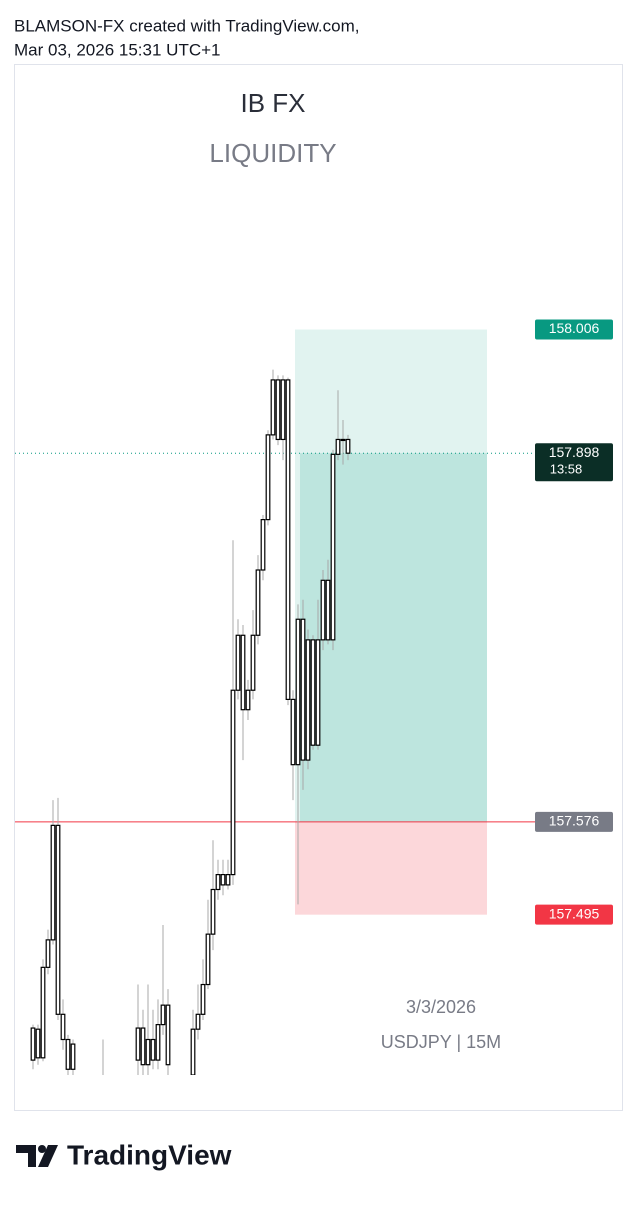  I want to click on header-line: BLAMSON-FX created with TradingView.com,, so click(187, 25).